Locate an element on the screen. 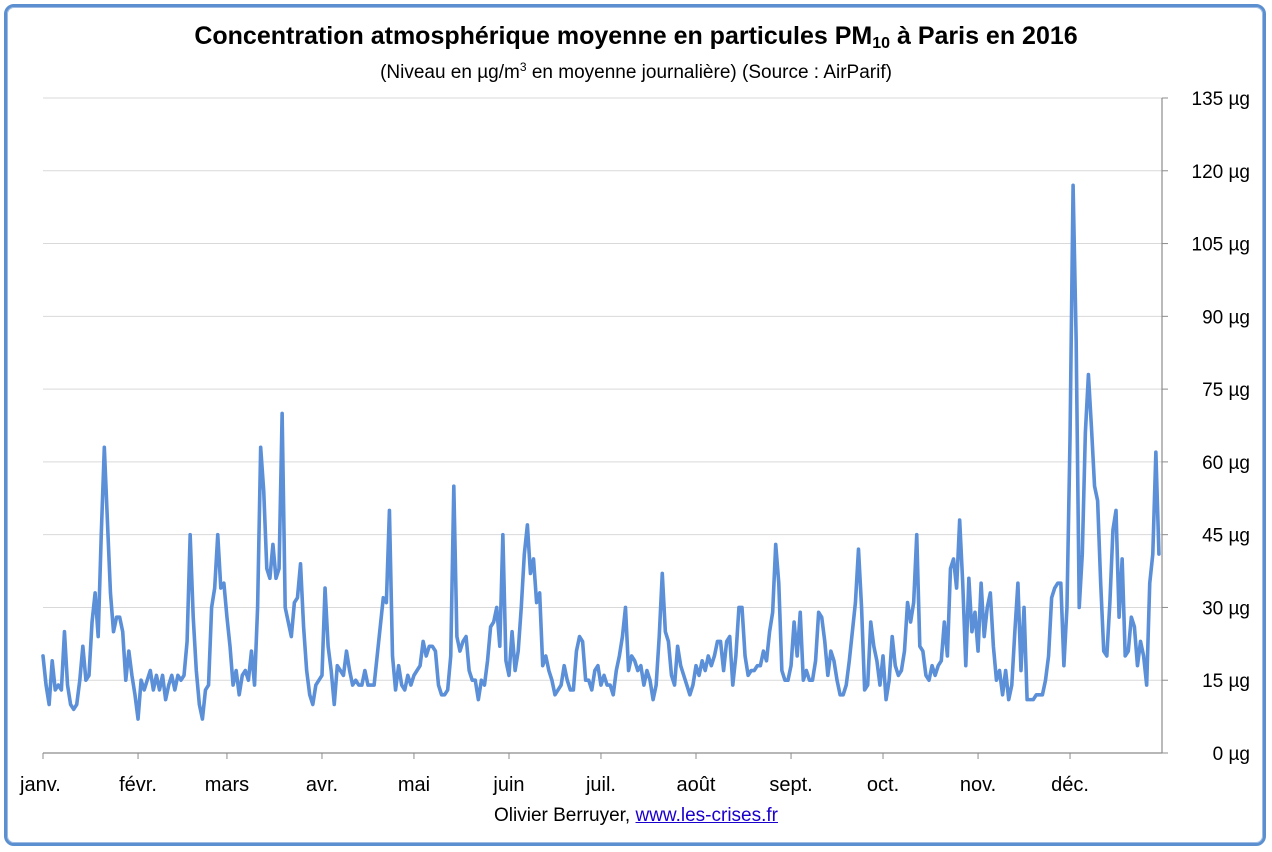 The height and width of the screenshot is (852, 1272). x-tick-label: mai is located at coordinates (414, 785).